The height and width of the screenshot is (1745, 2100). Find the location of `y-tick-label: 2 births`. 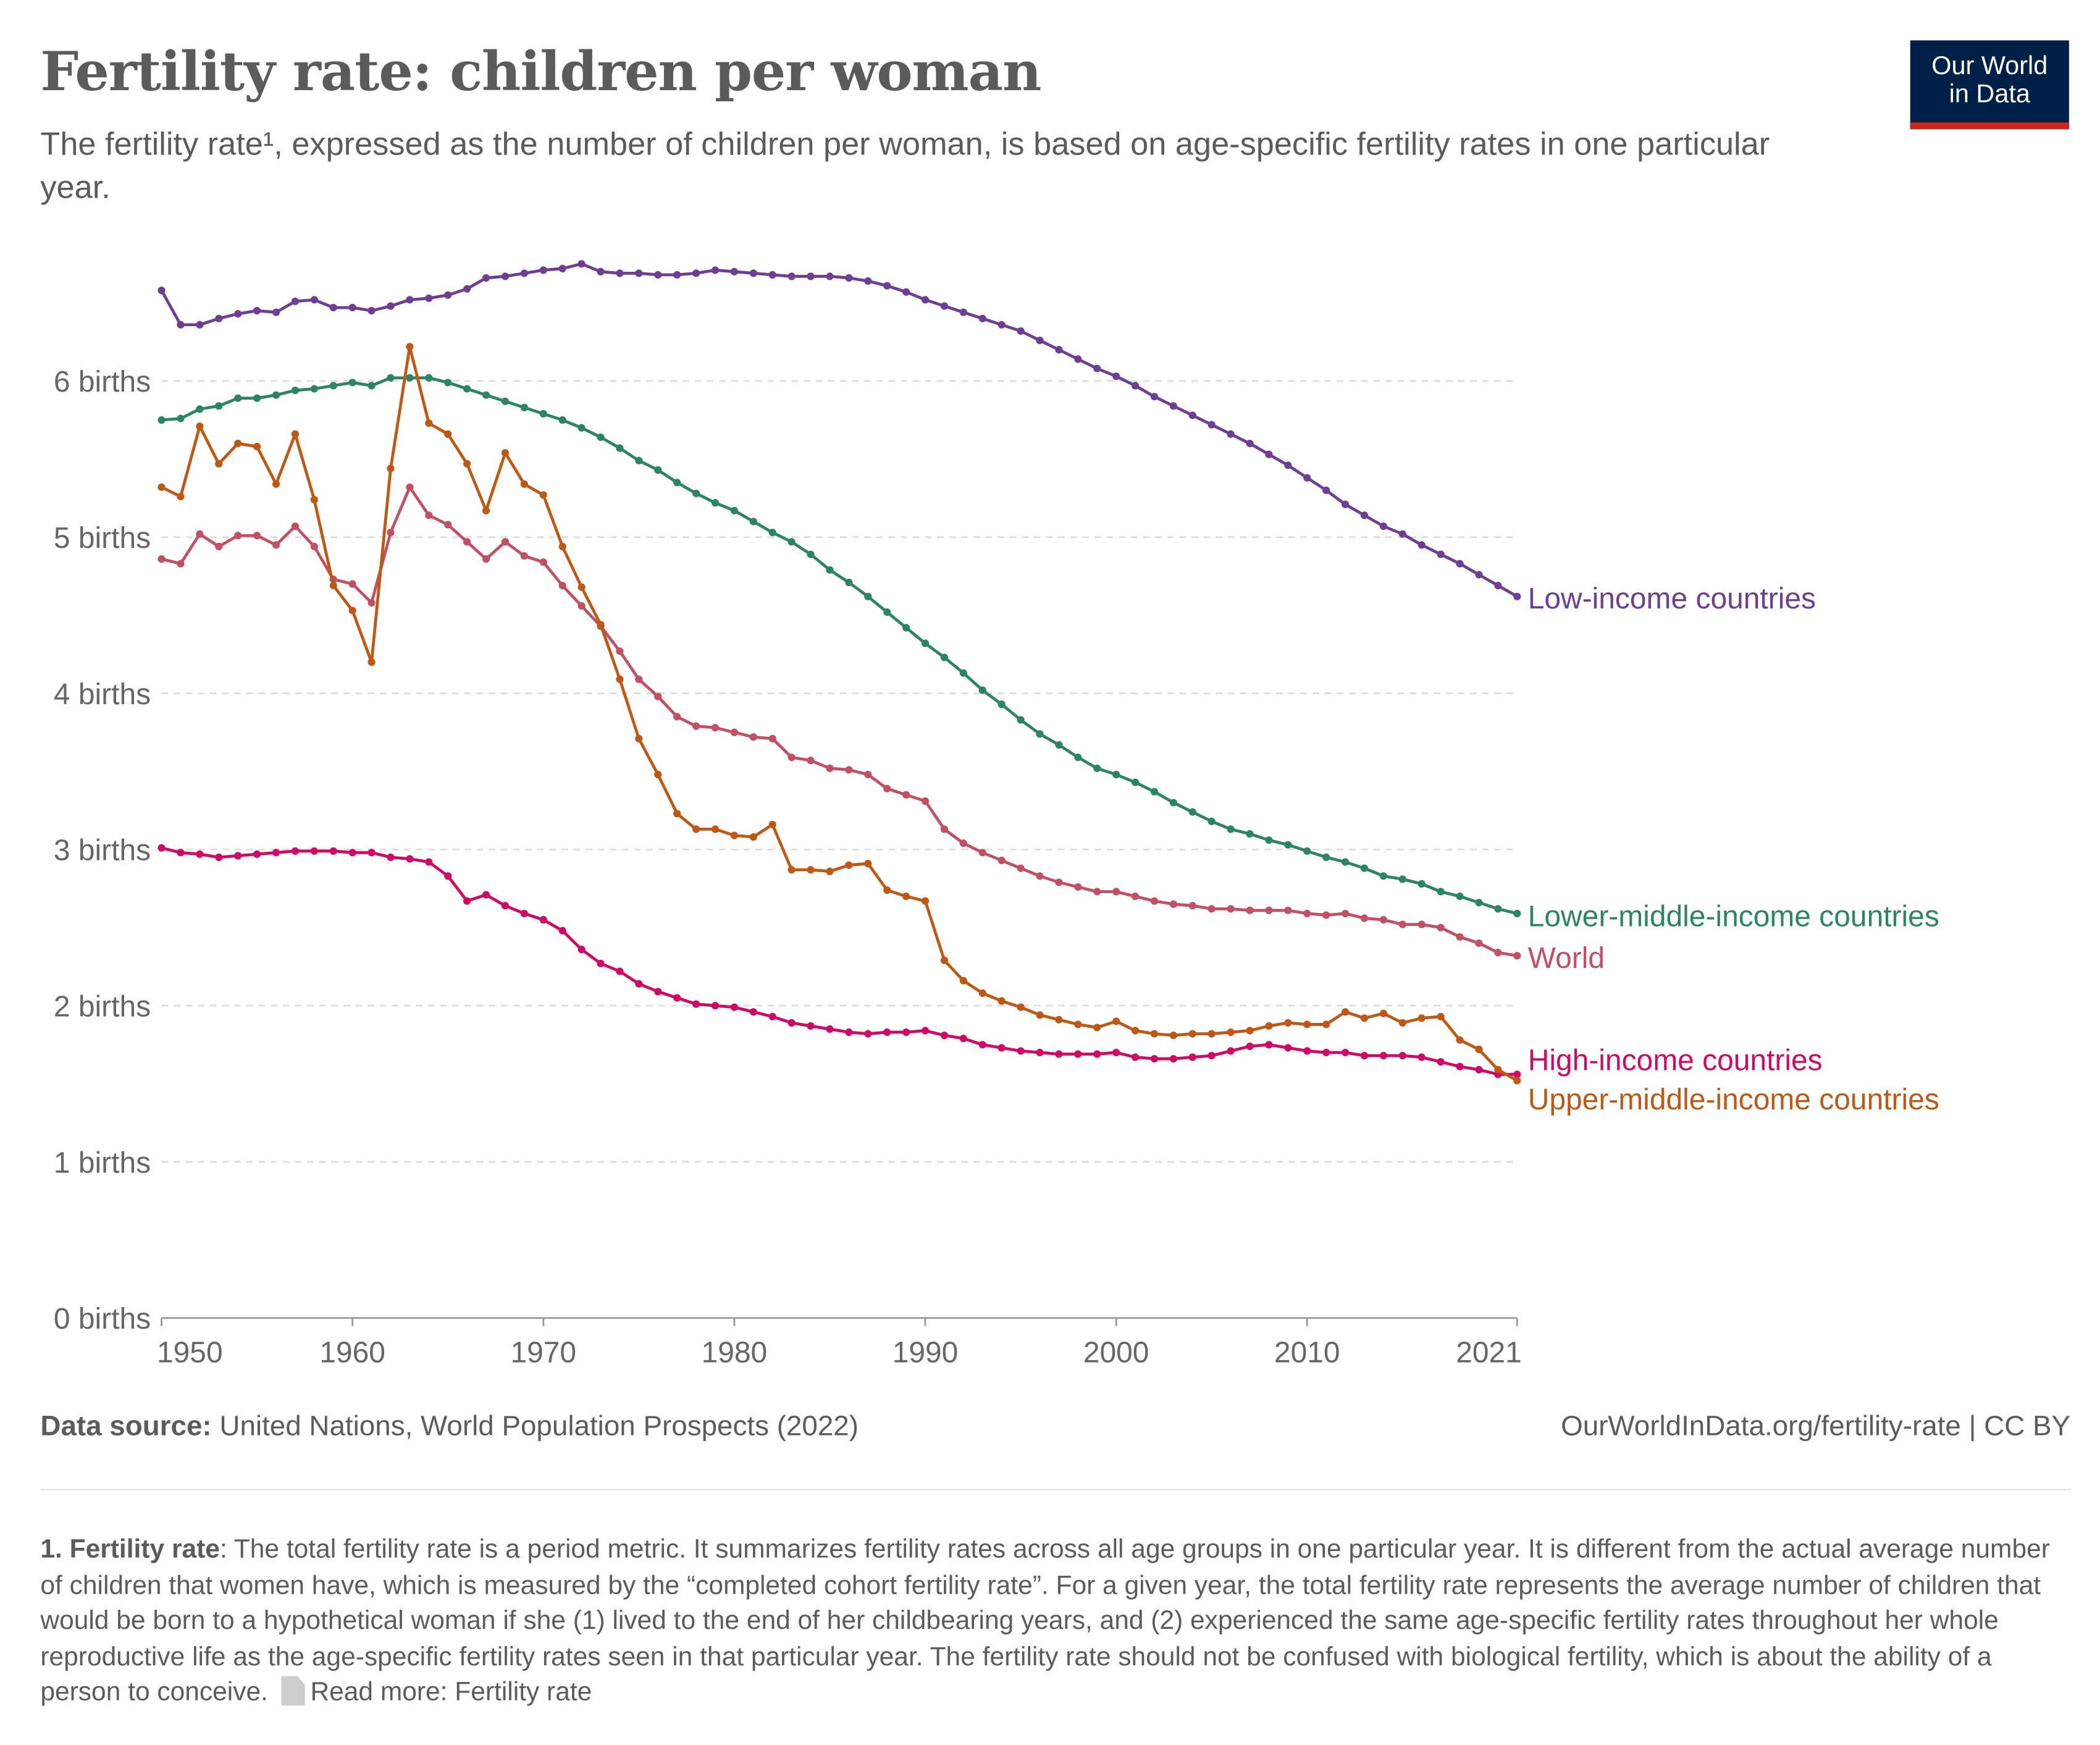

y-tick-label: 2 births is located at coordinates (103, 1007).